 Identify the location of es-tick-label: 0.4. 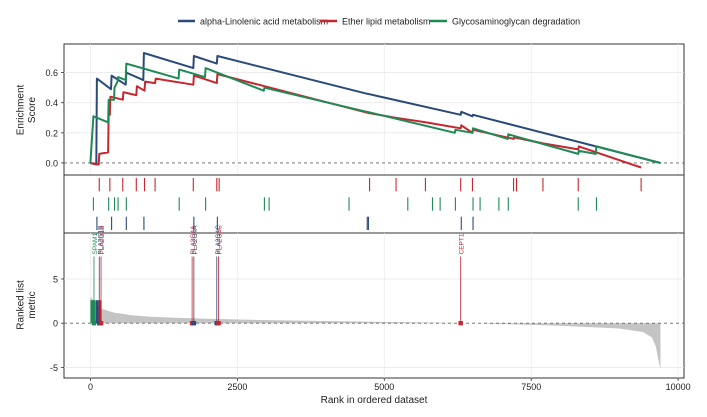
(51, 103).